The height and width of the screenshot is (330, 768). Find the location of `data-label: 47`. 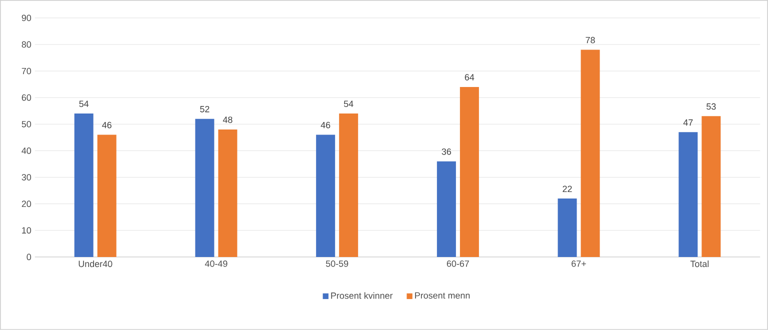

data-label: 47 is located at coordinates (688, 122).